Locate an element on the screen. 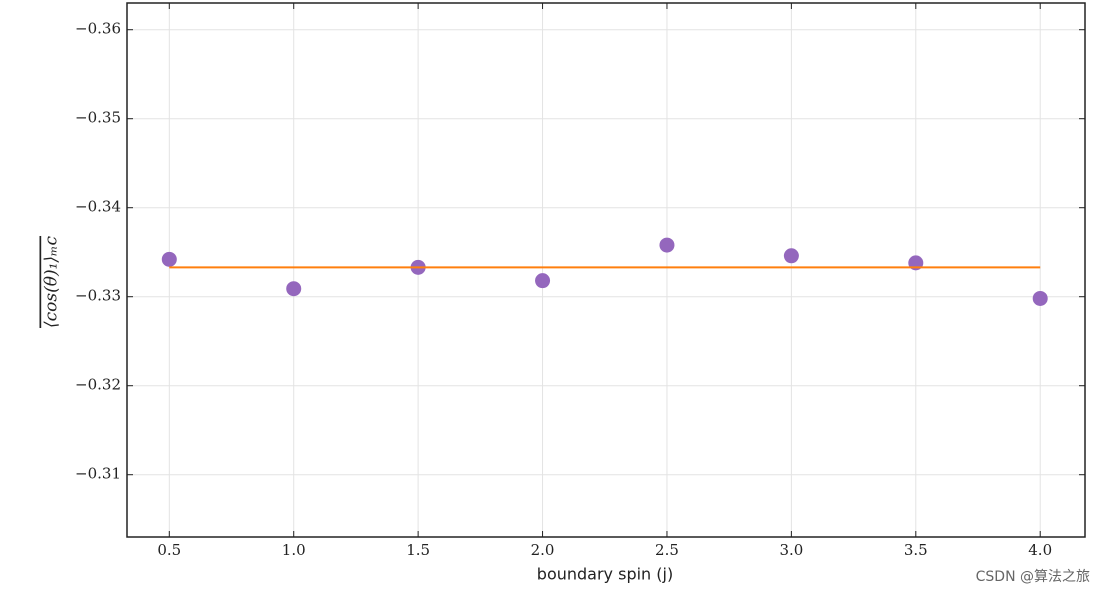 This screenshot has height=595, width=1104. x-tick-label: 2.5 is located at coordinates (667, 550).